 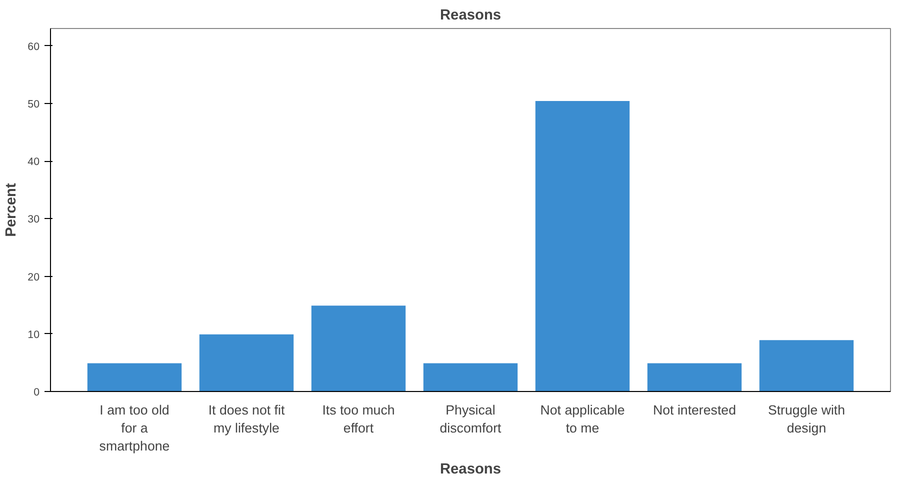 What do you see at coordinates (358, 419) in the screenshot?
I see `x-tick-label: Its too much effort` at bounding box center [358, 419].